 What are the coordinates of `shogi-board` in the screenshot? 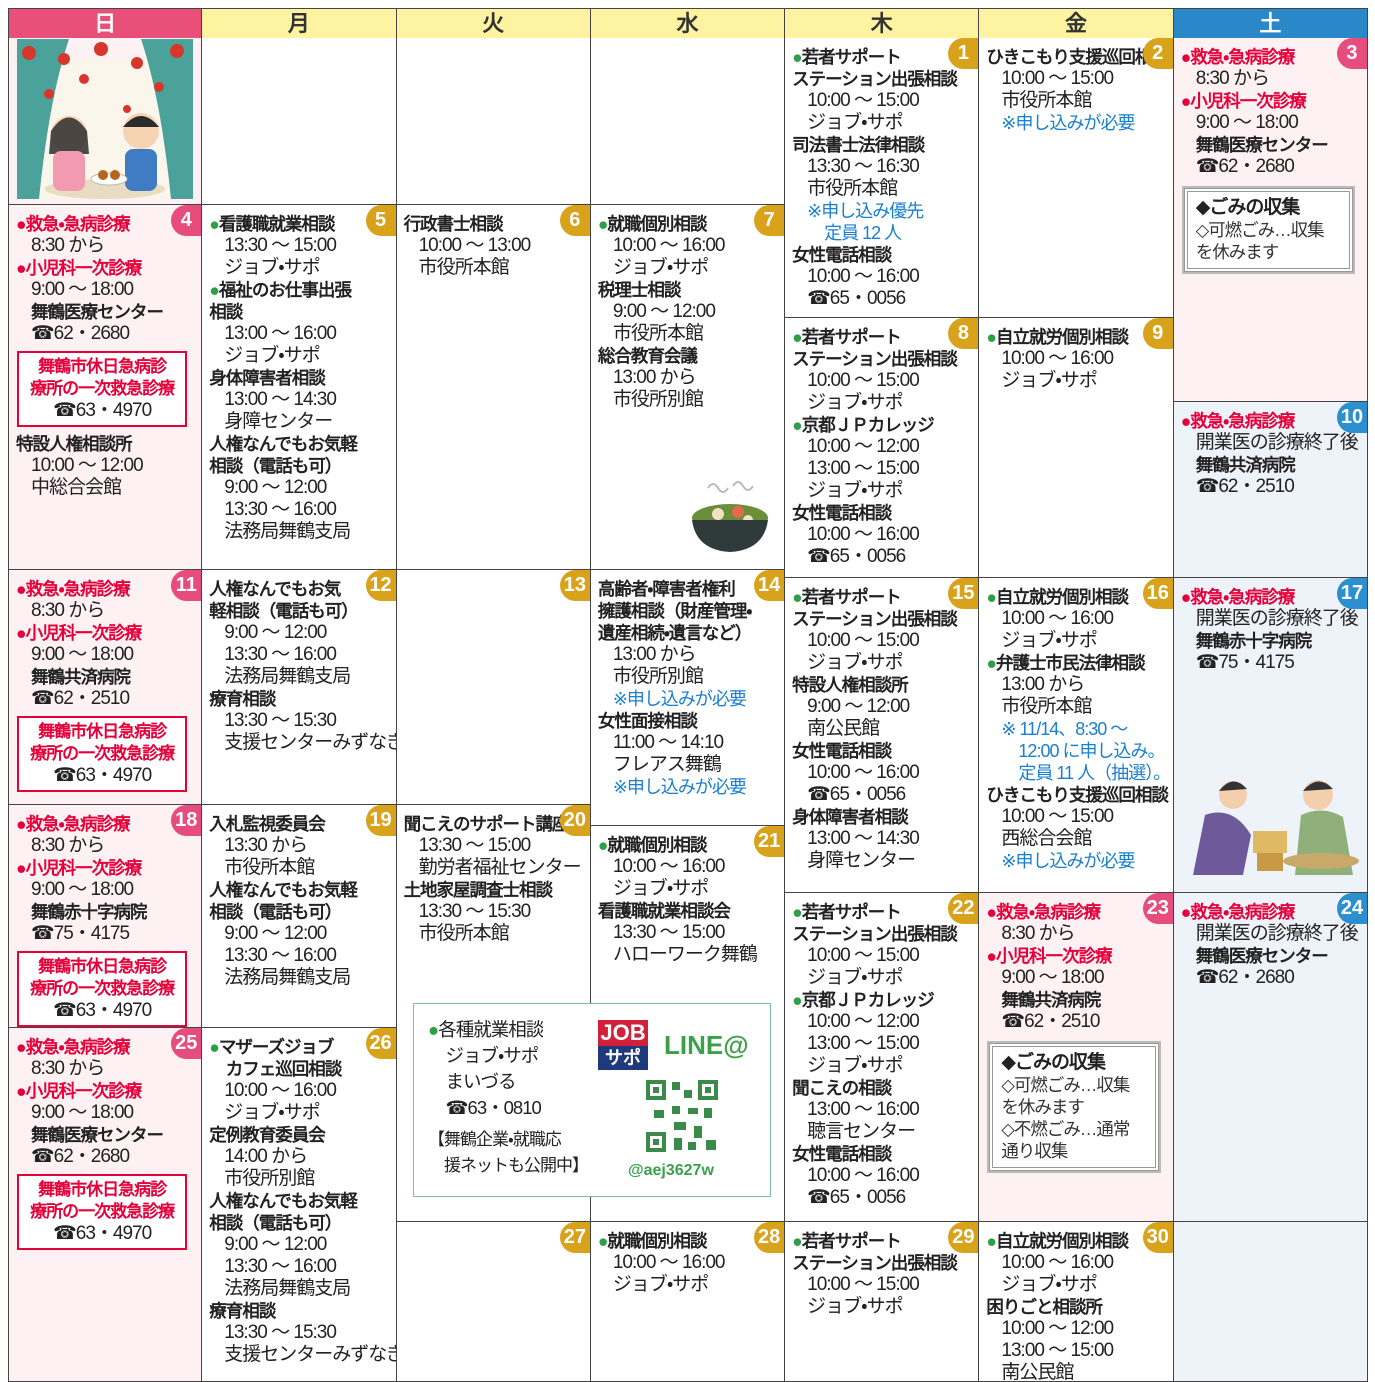 It's located at (1270, 842).